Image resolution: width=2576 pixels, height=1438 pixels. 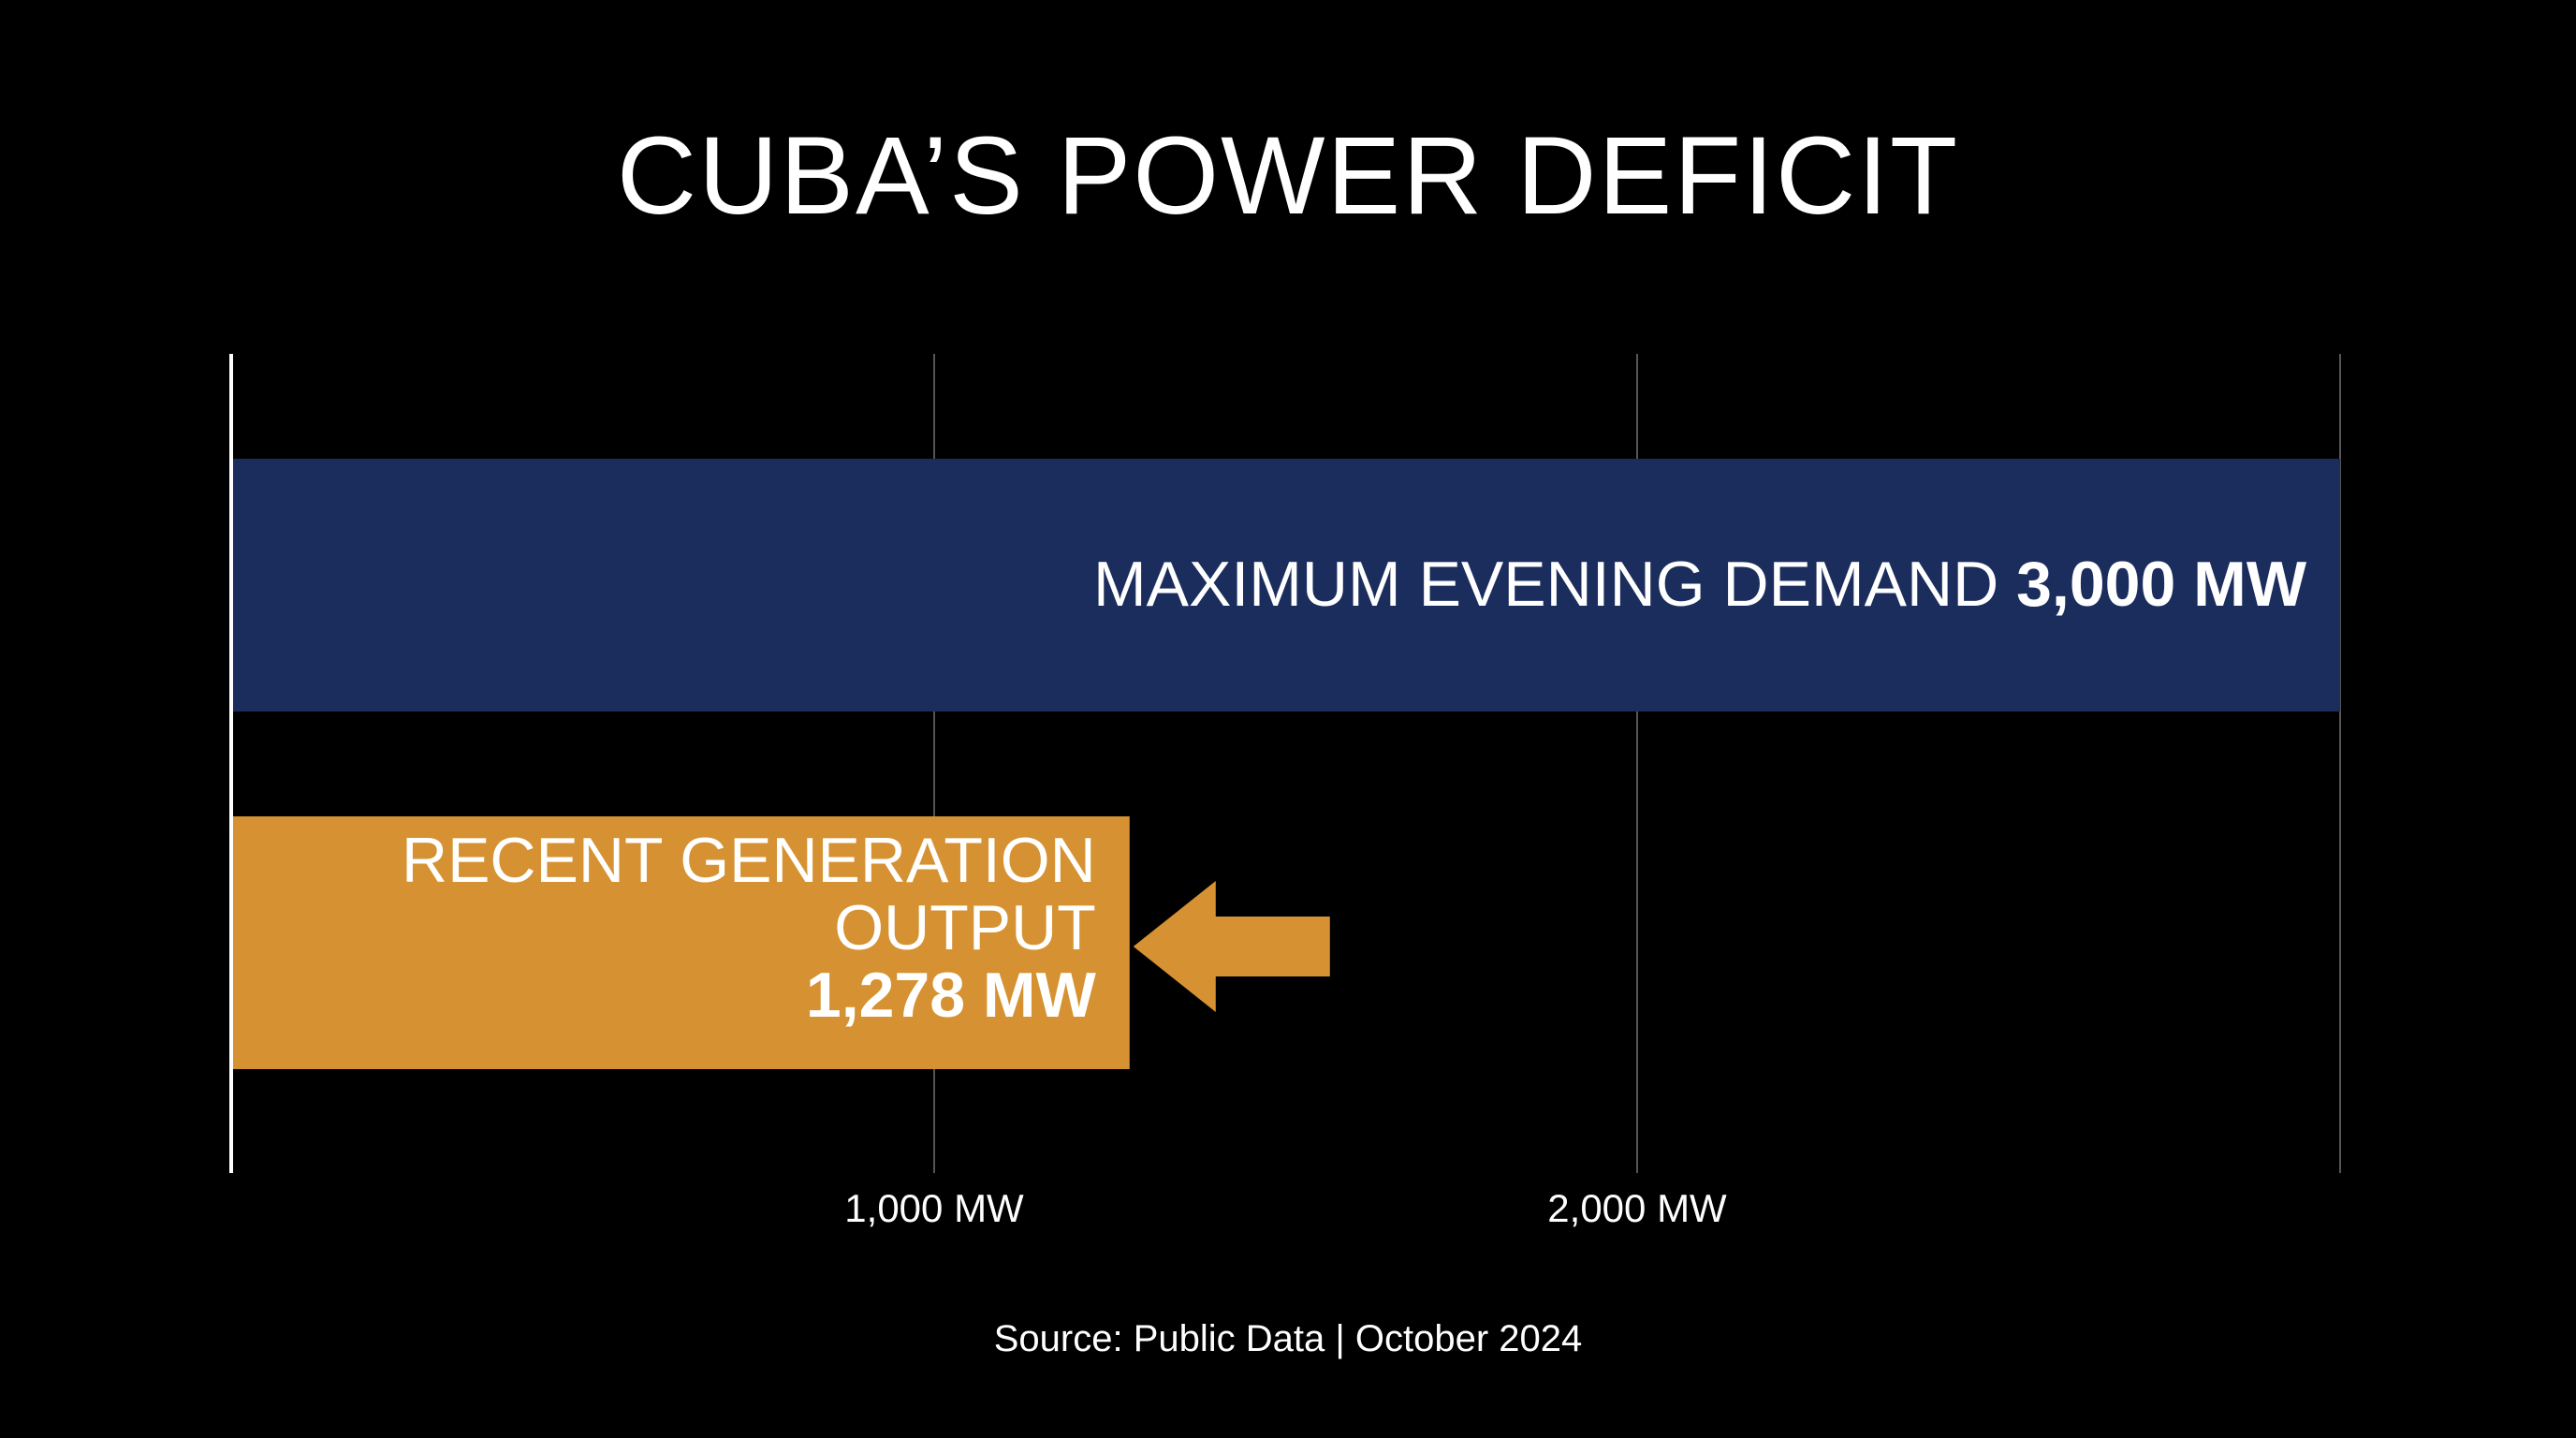 I want to click on bar-category-label-line-1: RECENT GENERATION, so click(x=749, y=860).